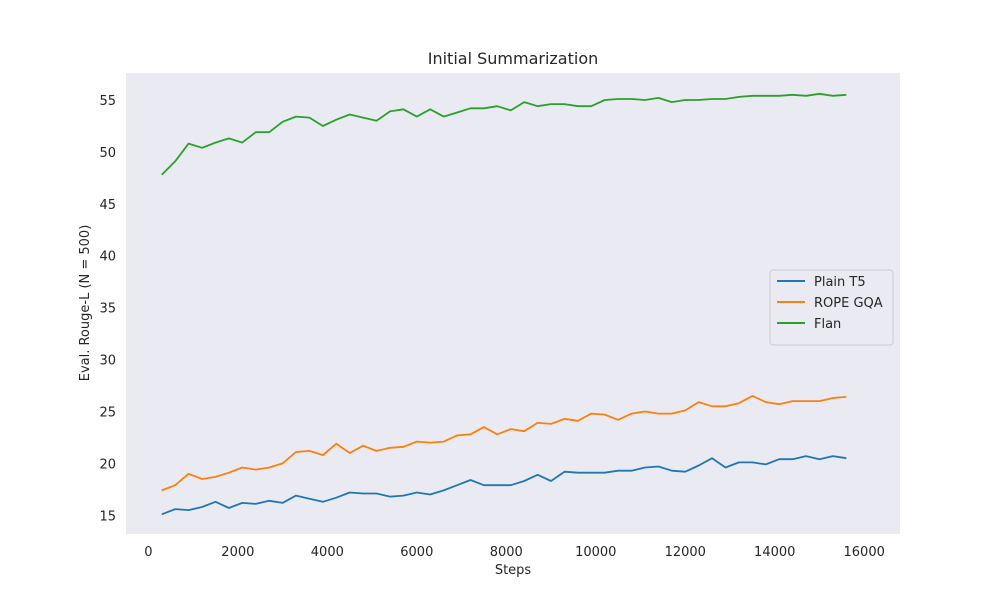 The width and height of the screenshot is (1000, 600). Describe the element at coordinates (416, 552) in the screenshot. I see `x-tick-label: 6000` at that location.